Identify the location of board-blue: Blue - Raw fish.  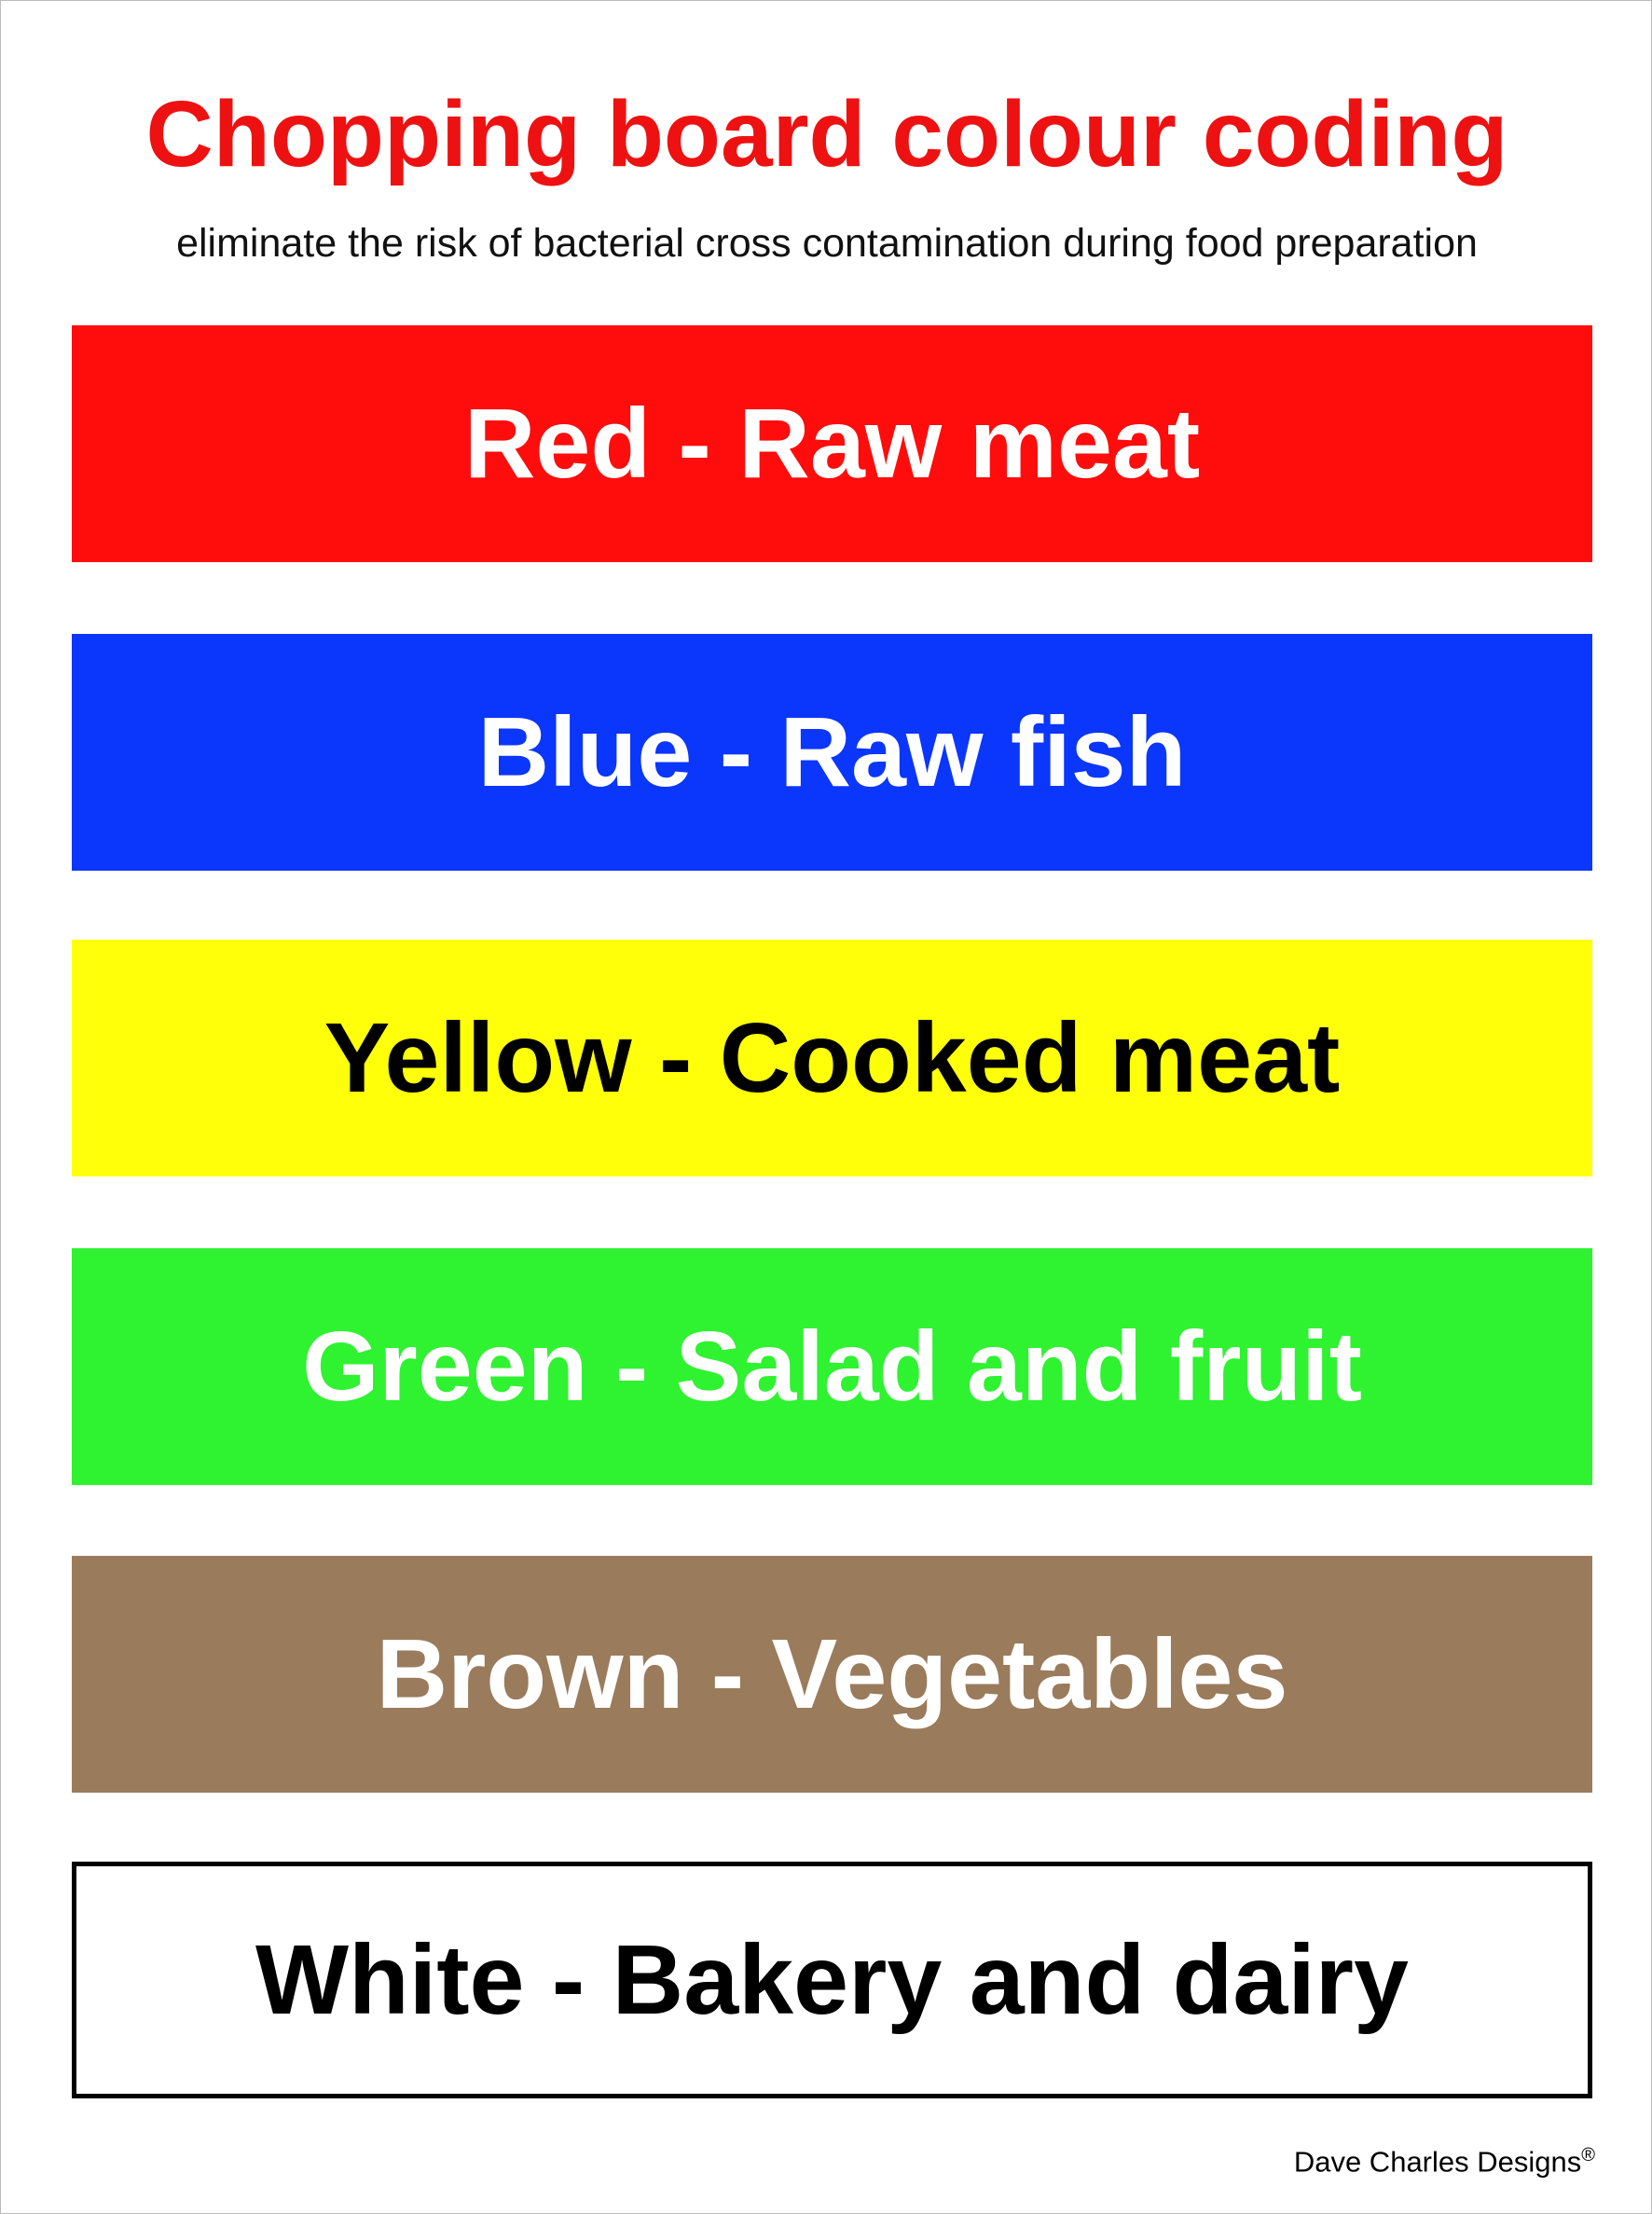
(832, 752).